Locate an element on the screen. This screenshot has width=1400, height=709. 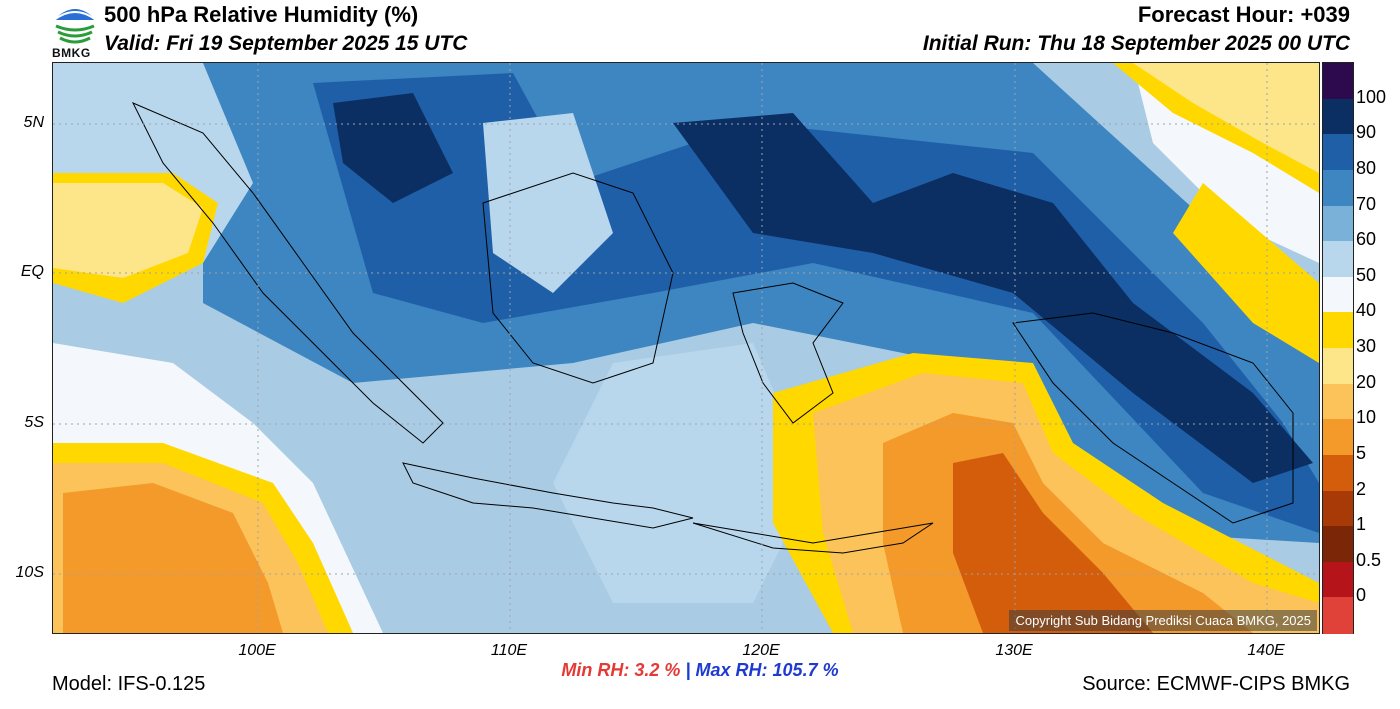
rh-stats: Min RH: 3.2 % | Max RH: 105.7 % is located at coordinates (700, 670).